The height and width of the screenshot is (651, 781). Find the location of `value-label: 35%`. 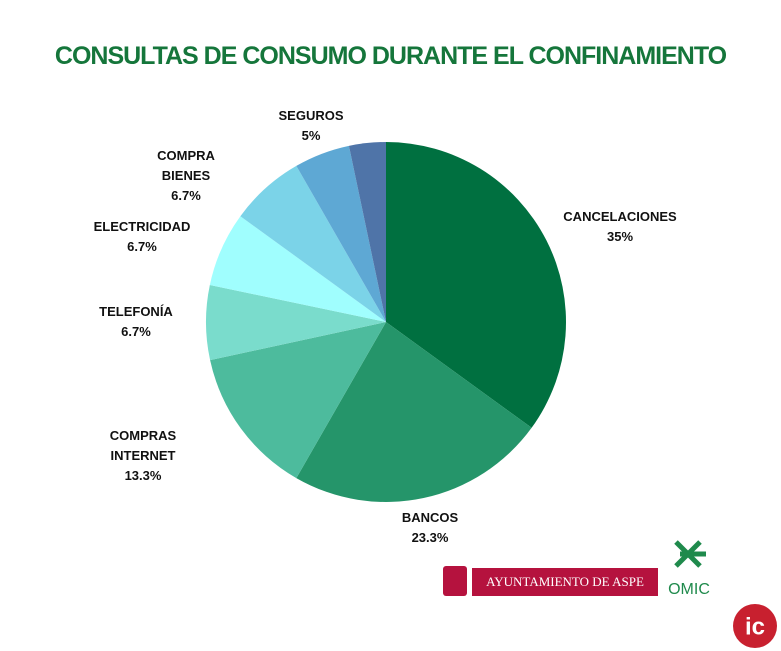

value-label: 35% is located at coordinates (620, 236).